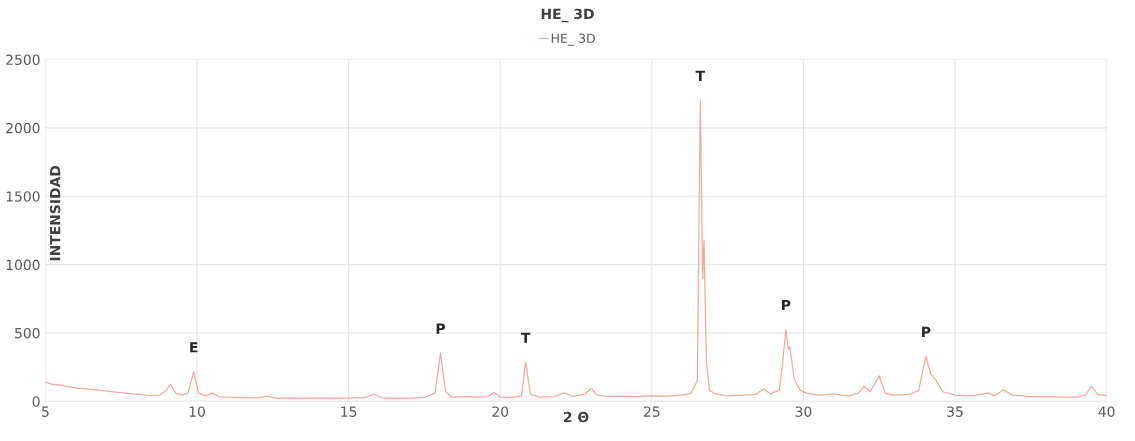 The height and width of the screenshot is (441, 1135). What do you see at coordinates (803, 411) in the screenshot?
I see `x-tick-label: 30` at bounding box center [803, 411].